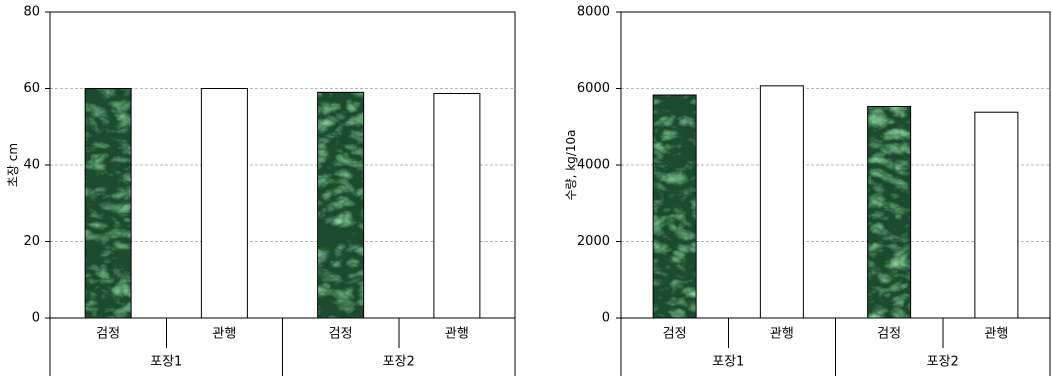 Image resolution: width=1052 pixels, height=376 pixels. Describe the element at coordinates (13, 165) in the screenshot. I see `y-axis-label: 초장 cm` at that location.